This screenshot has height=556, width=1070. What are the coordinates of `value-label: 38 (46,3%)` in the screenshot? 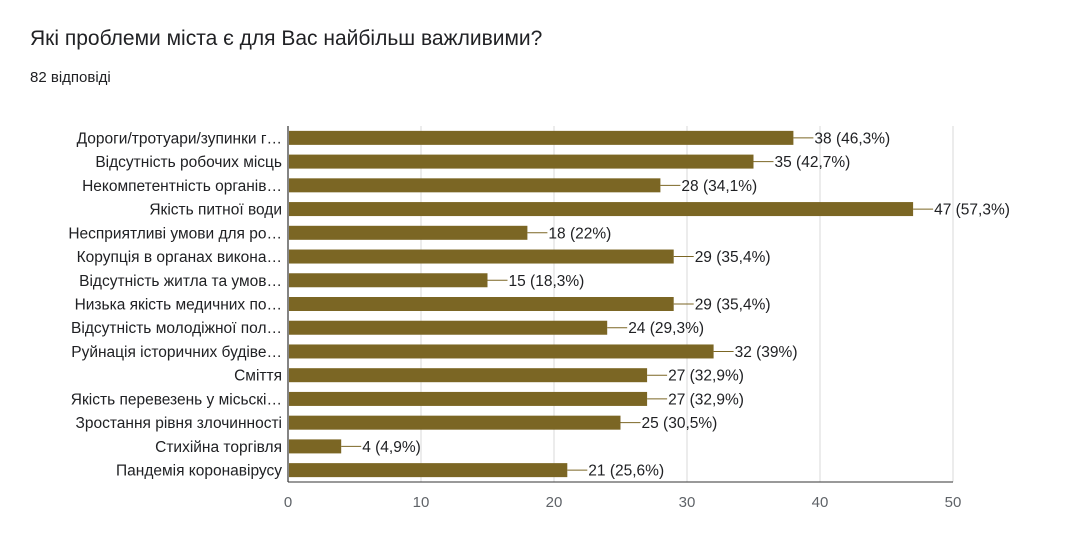 It's located at (852, 138).